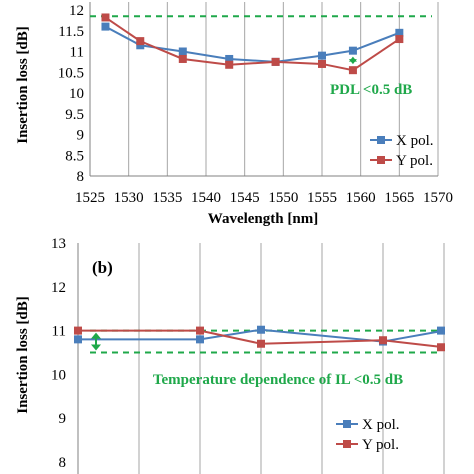 The width and height of the screenshot is (474, 474). Describe the element at coordinates (245, 198) in the screenshot. I see `chart-a-x-tick-label: 1545` at that location.